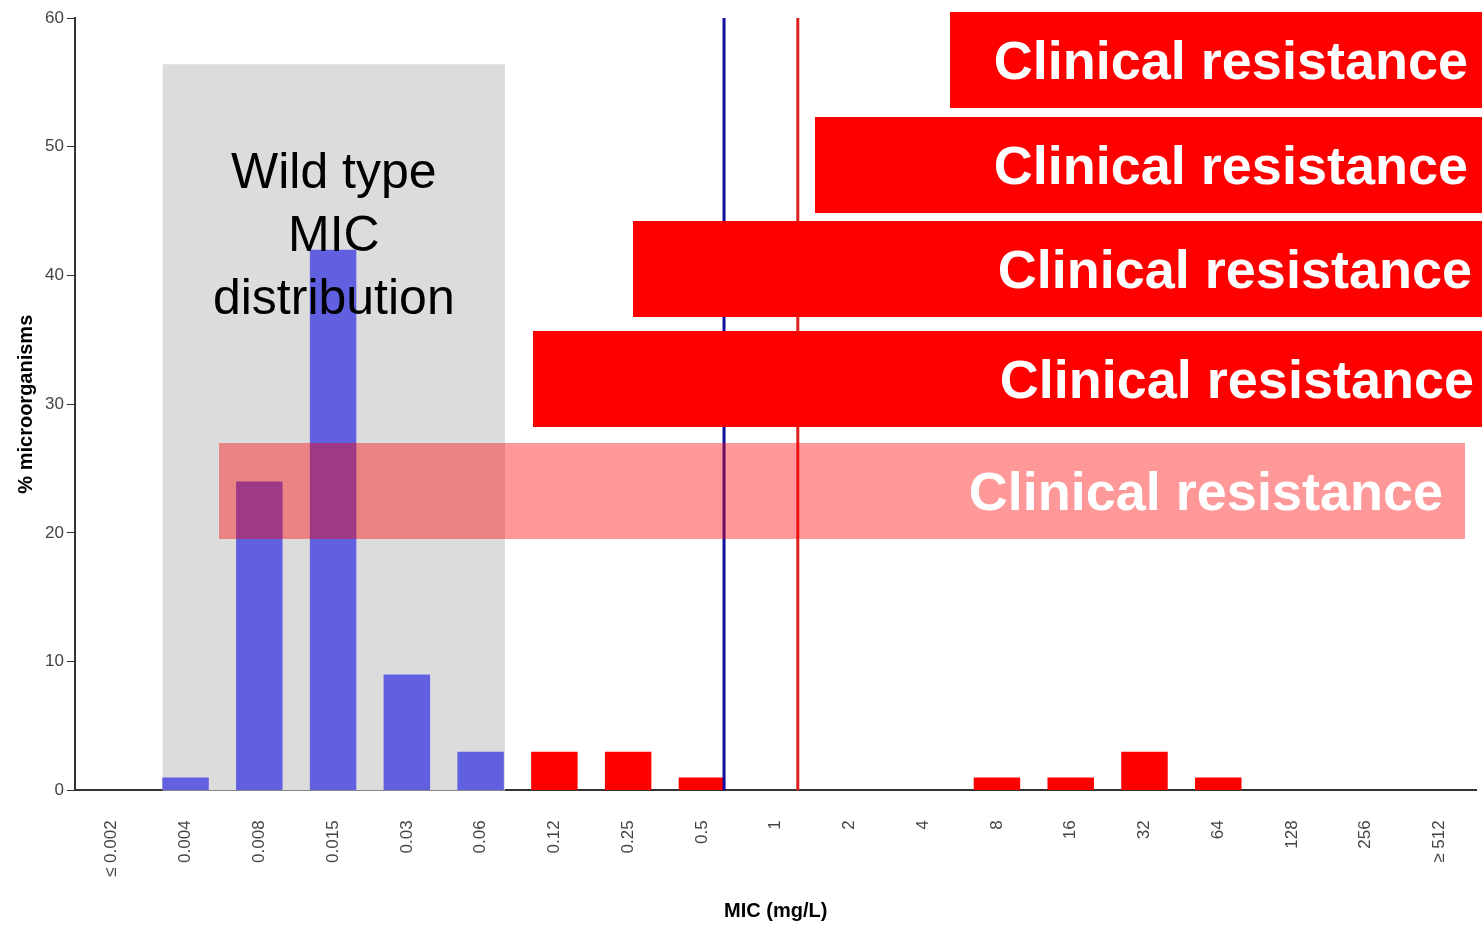  Describe the element at coordinates (1439, 841) in the screenshot. I see `x-tick-label: ≥ 512` at that location.